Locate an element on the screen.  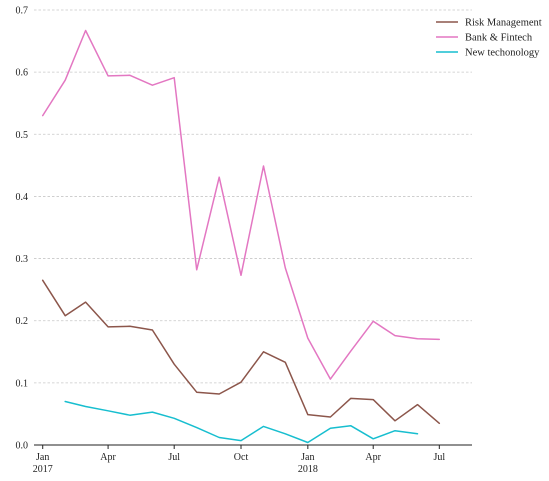
y-tick-label: 0.4 is located at coordinates (22, 197).